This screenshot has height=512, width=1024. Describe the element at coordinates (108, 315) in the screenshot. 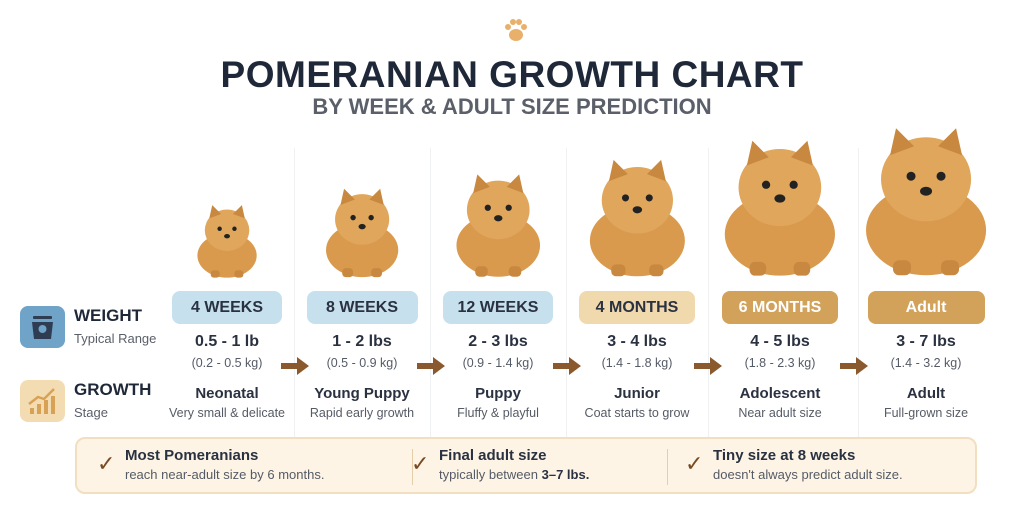

I see `weight-row-label: WEIGHT` at that location.